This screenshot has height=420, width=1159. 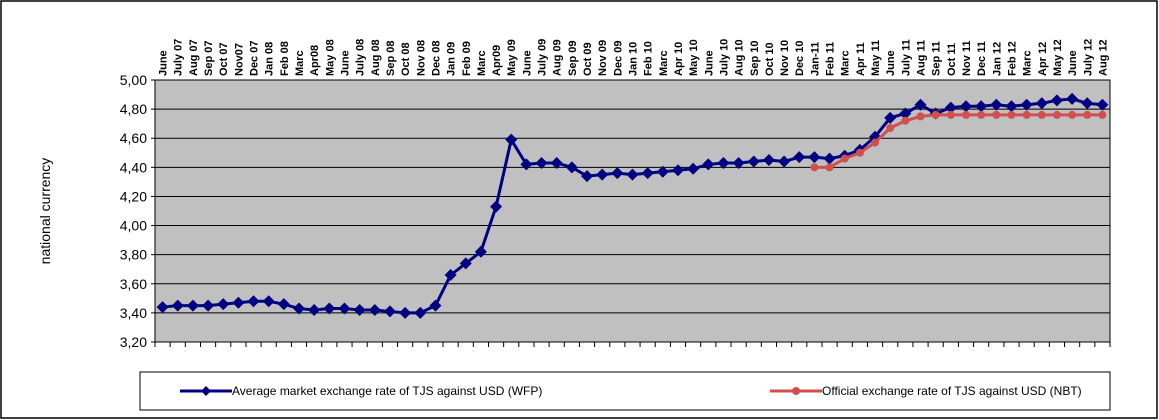 What do you see at coordinates (452, 59) in the screenshot?
I see `x-tick-label: Jan 09` at bounding box center [452, 59].